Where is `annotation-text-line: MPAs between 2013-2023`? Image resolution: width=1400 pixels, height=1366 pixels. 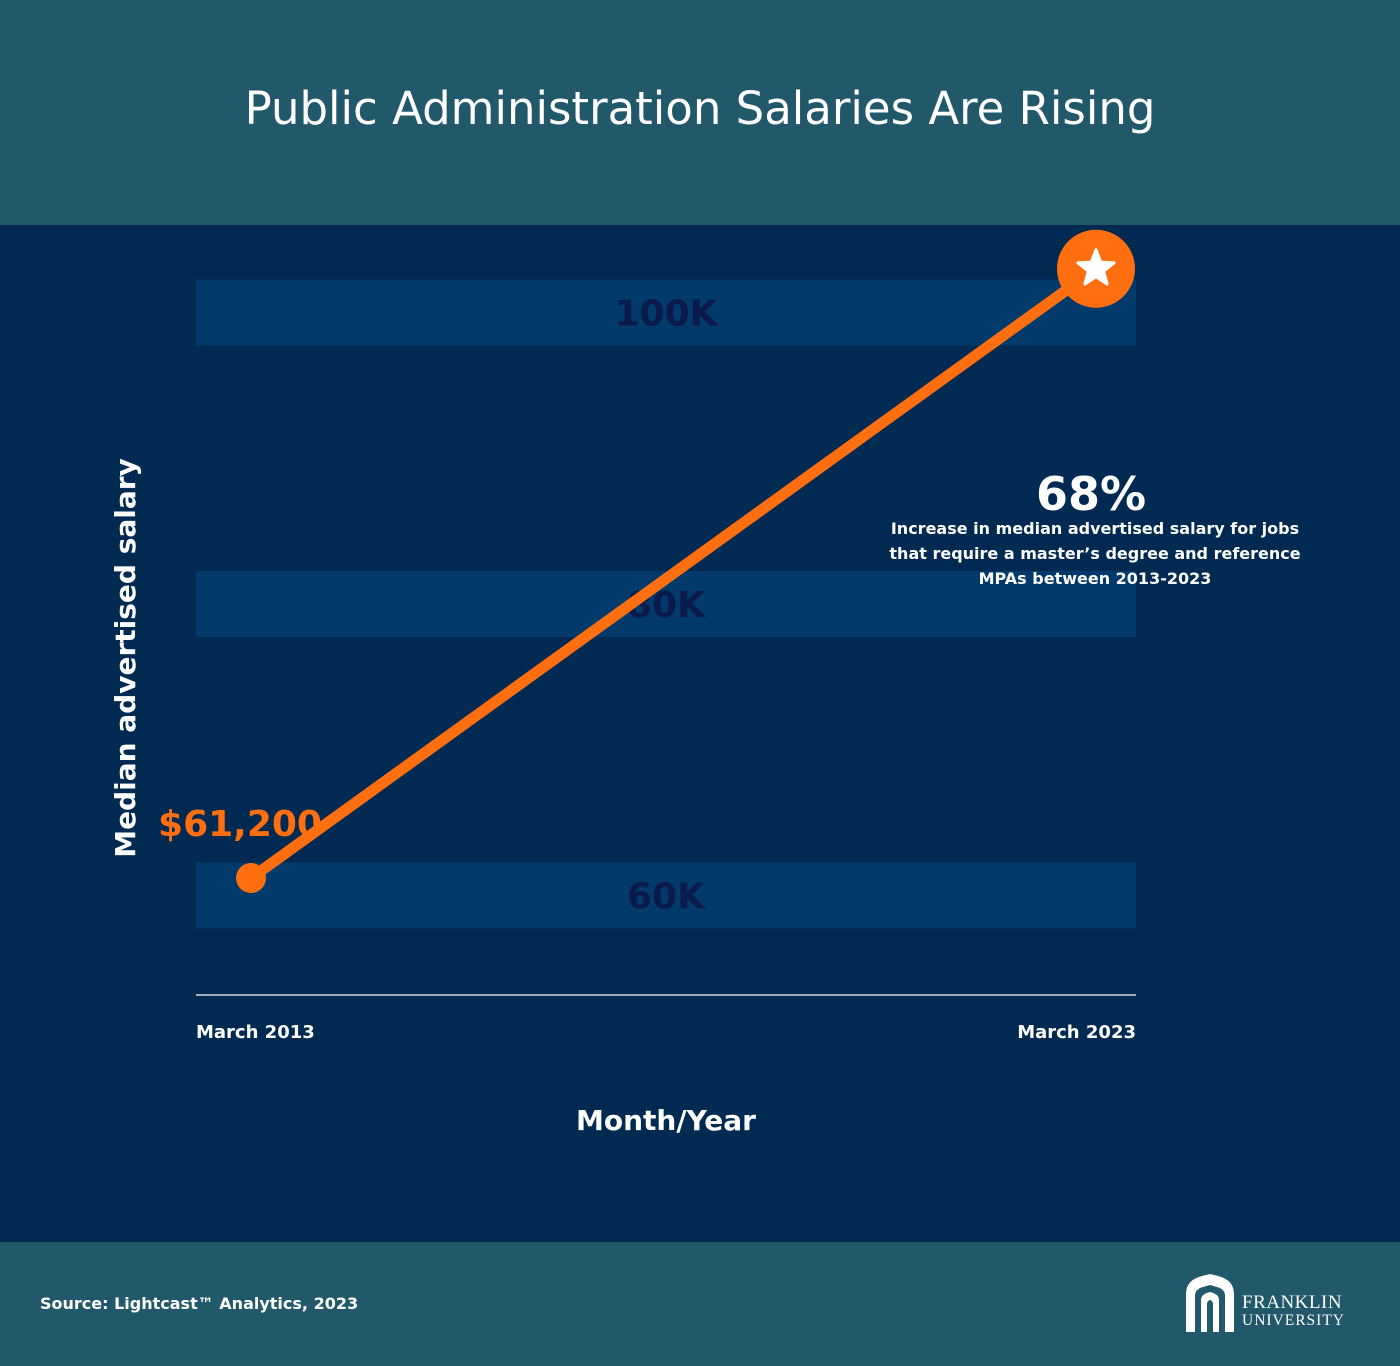
annotation-text-line: MPAs between 2013-2023 is located at coordinates (1095, 578).